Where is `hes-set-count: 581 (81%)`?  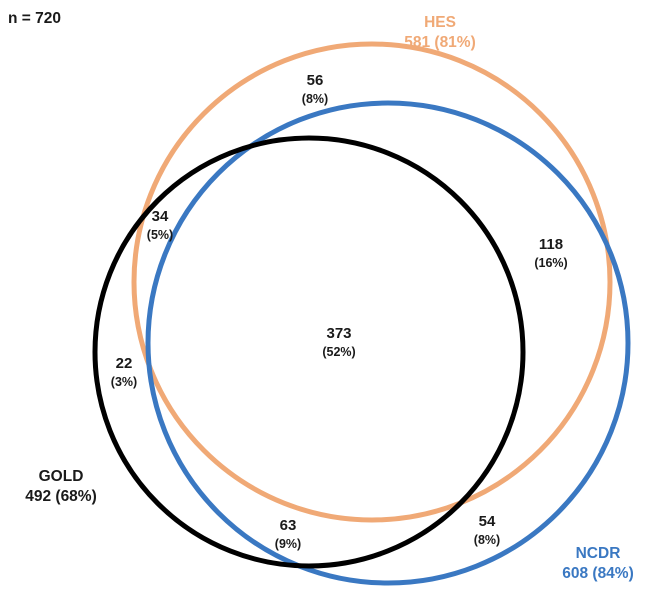
hes-set-count: 581 (81%) is located at coordinates (440, 42).